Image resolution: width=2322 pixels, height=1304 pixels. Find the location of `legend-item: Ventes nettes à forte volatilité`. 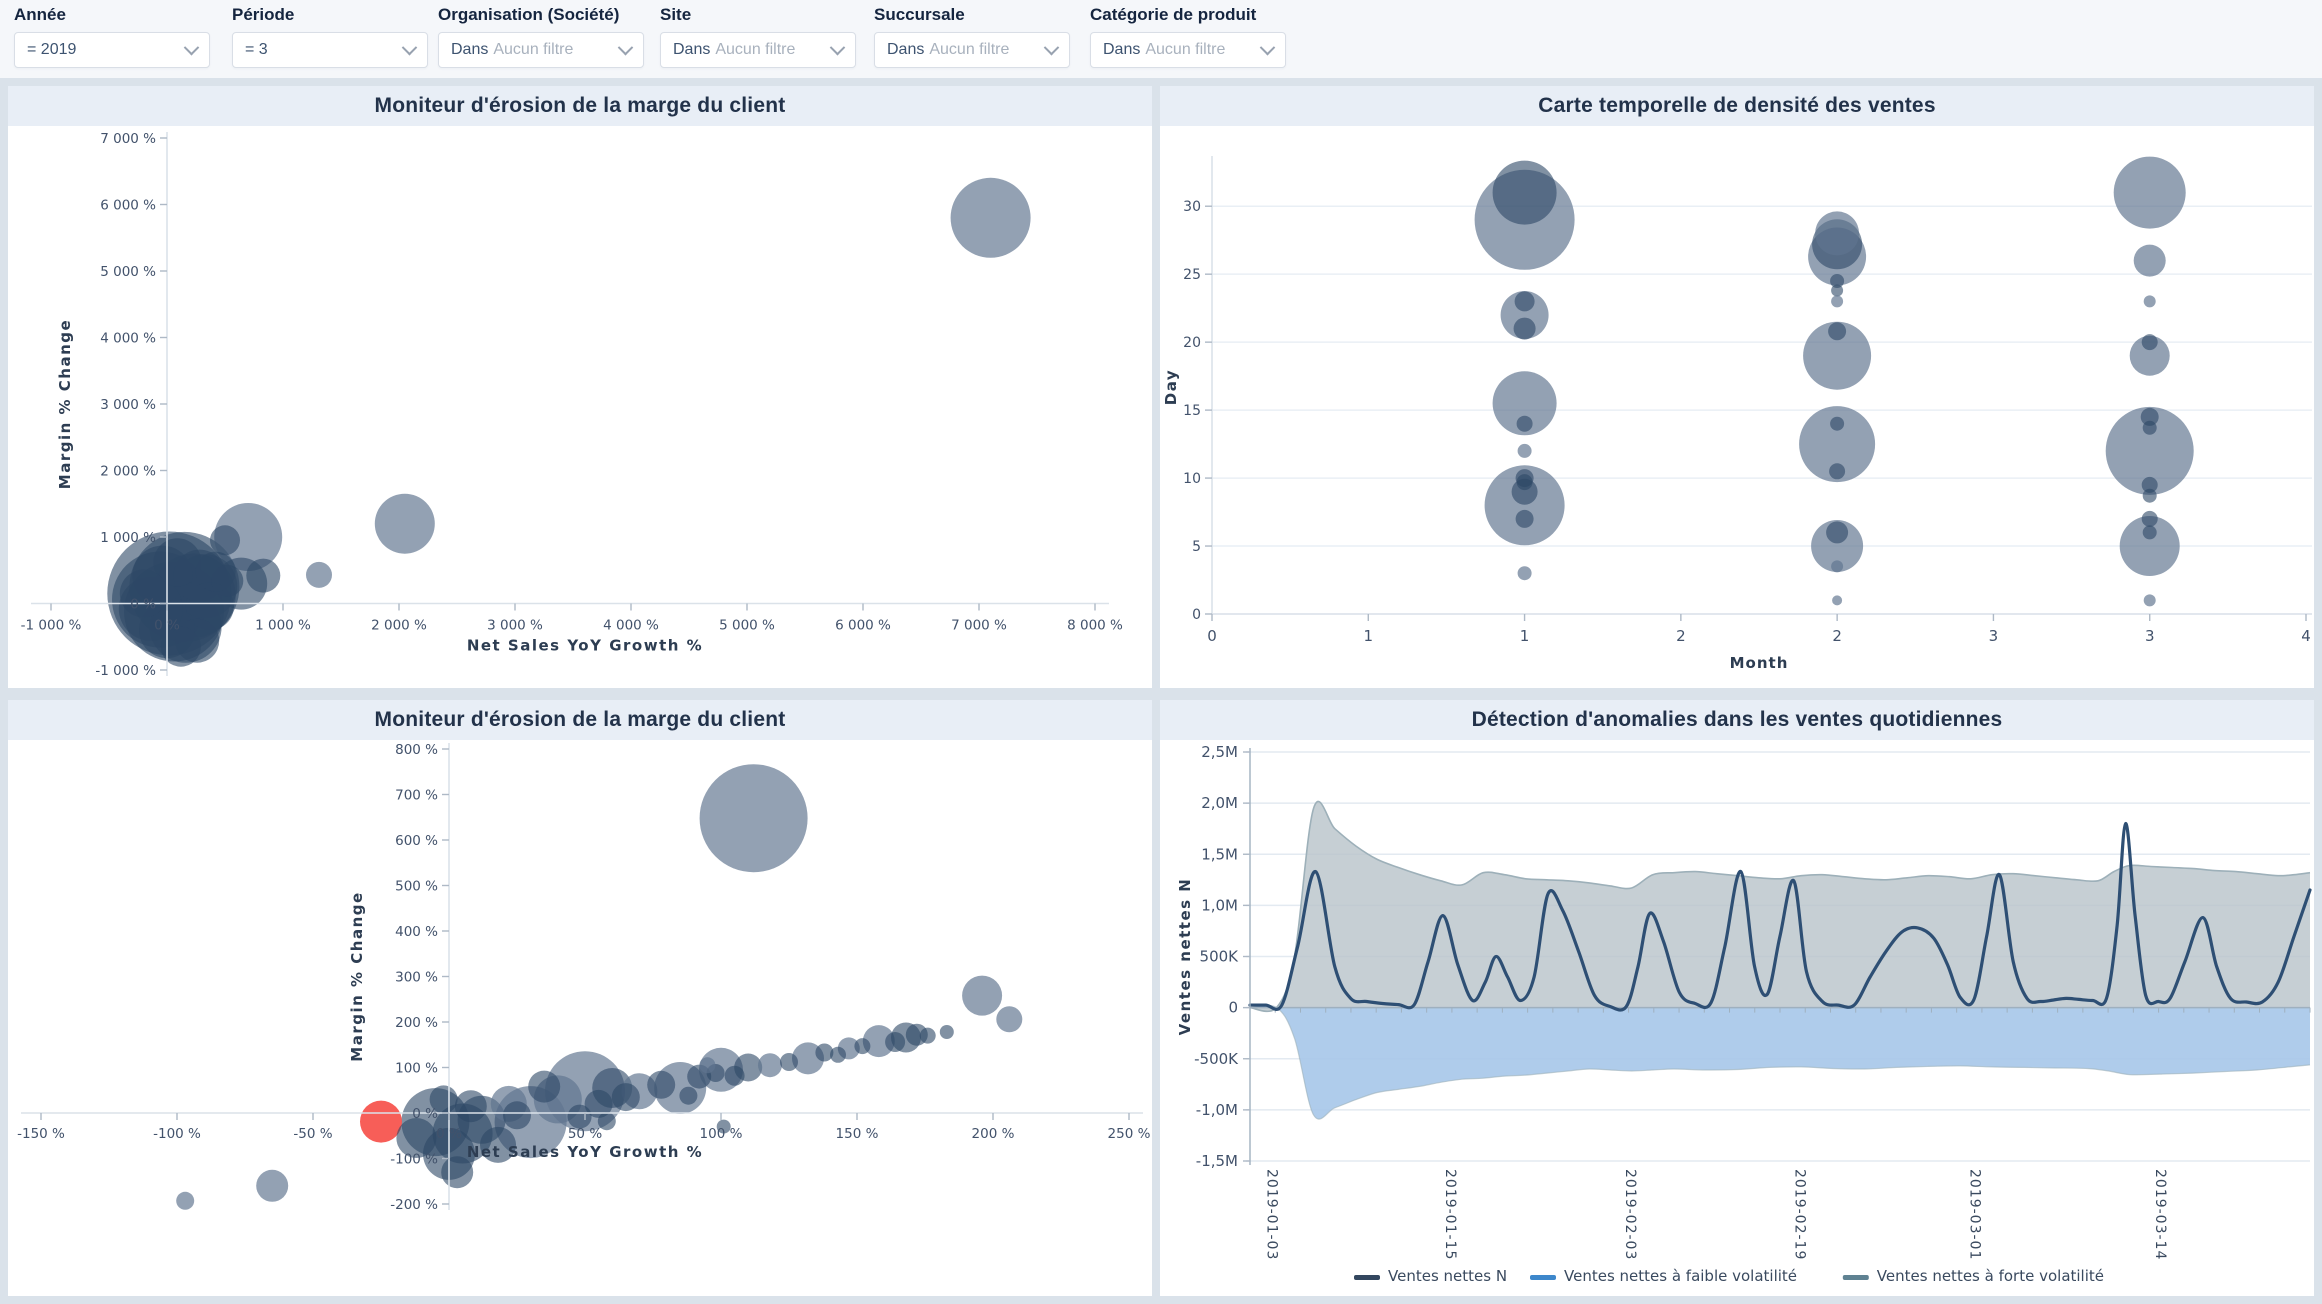

legend-item: Ventes nettes à forte volatilité is located at coordinates (1973, 1276).